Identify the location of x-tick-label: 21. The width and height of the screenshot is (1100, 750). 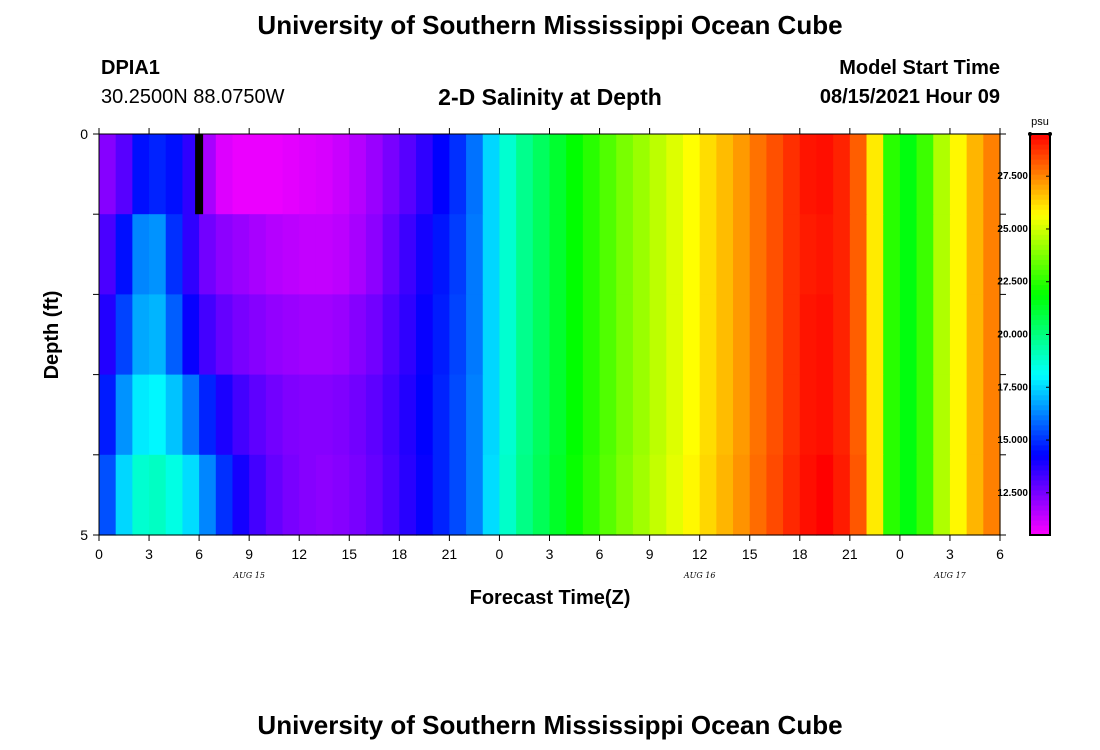
(850, 554).